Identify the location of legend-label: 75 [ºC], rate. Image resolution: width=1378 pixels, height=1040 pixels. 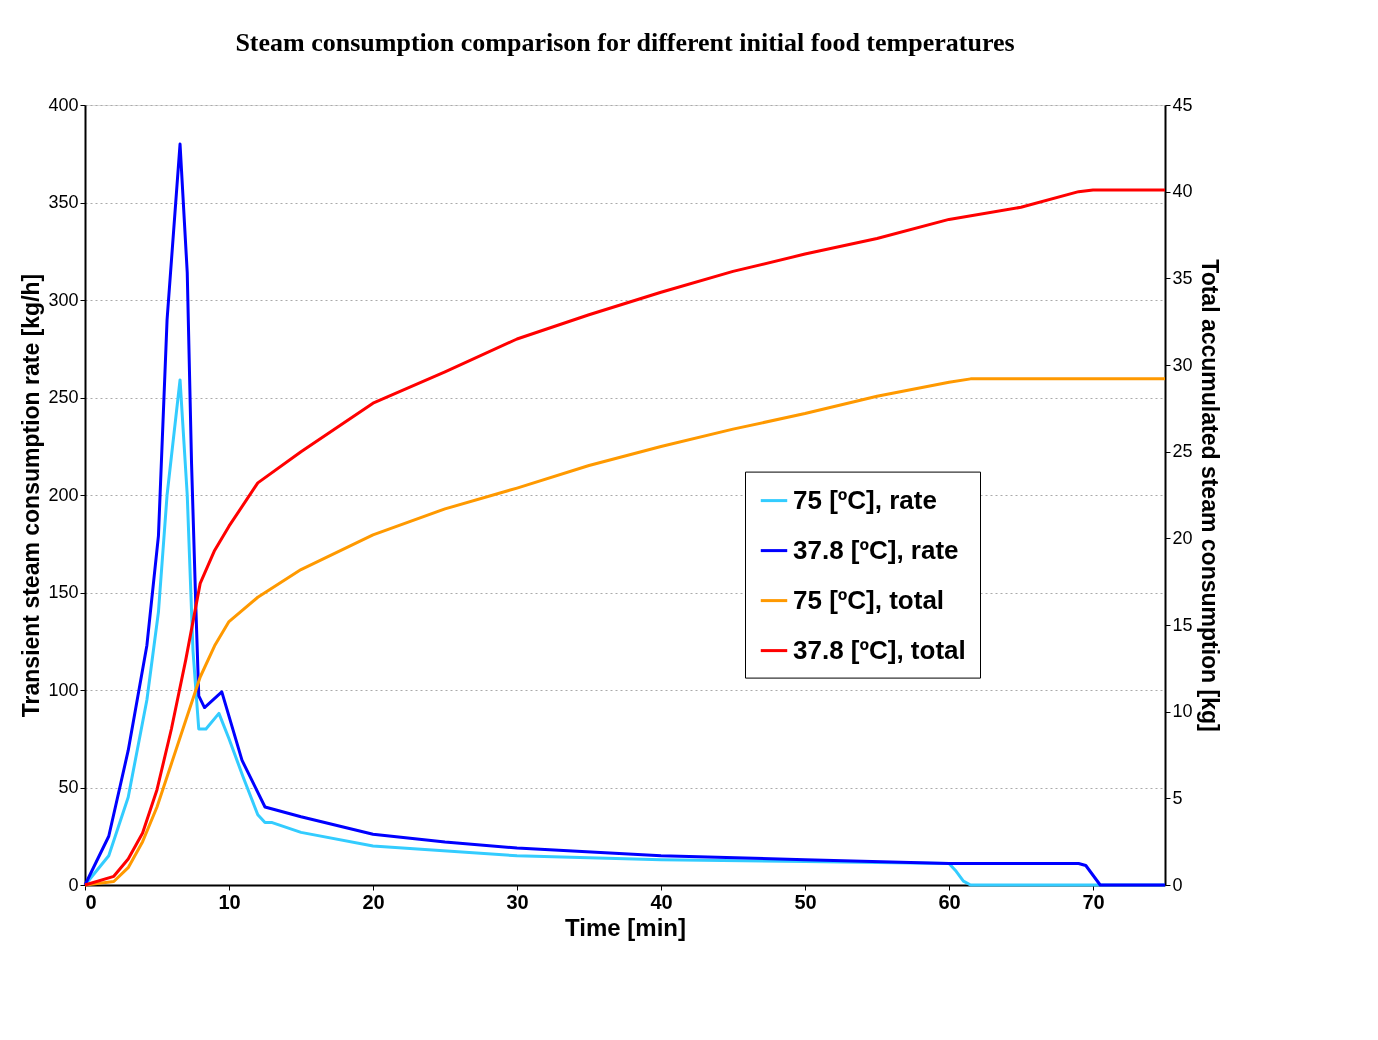
(865, 499).